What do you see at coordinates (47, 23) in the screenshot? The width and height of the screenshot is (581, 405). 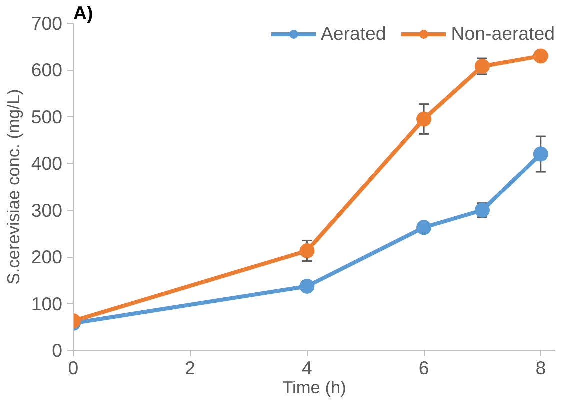 I see `y-tick-label: 700` at bounding box center [47, 23].